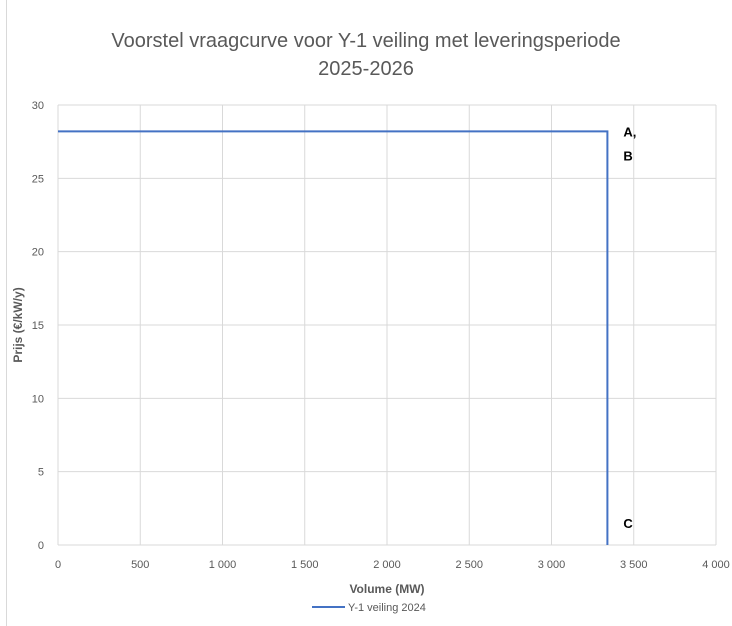  Describe the element at coordinates (140, 565) in the screenshot. I see `x-tick-label: 500` at that location.